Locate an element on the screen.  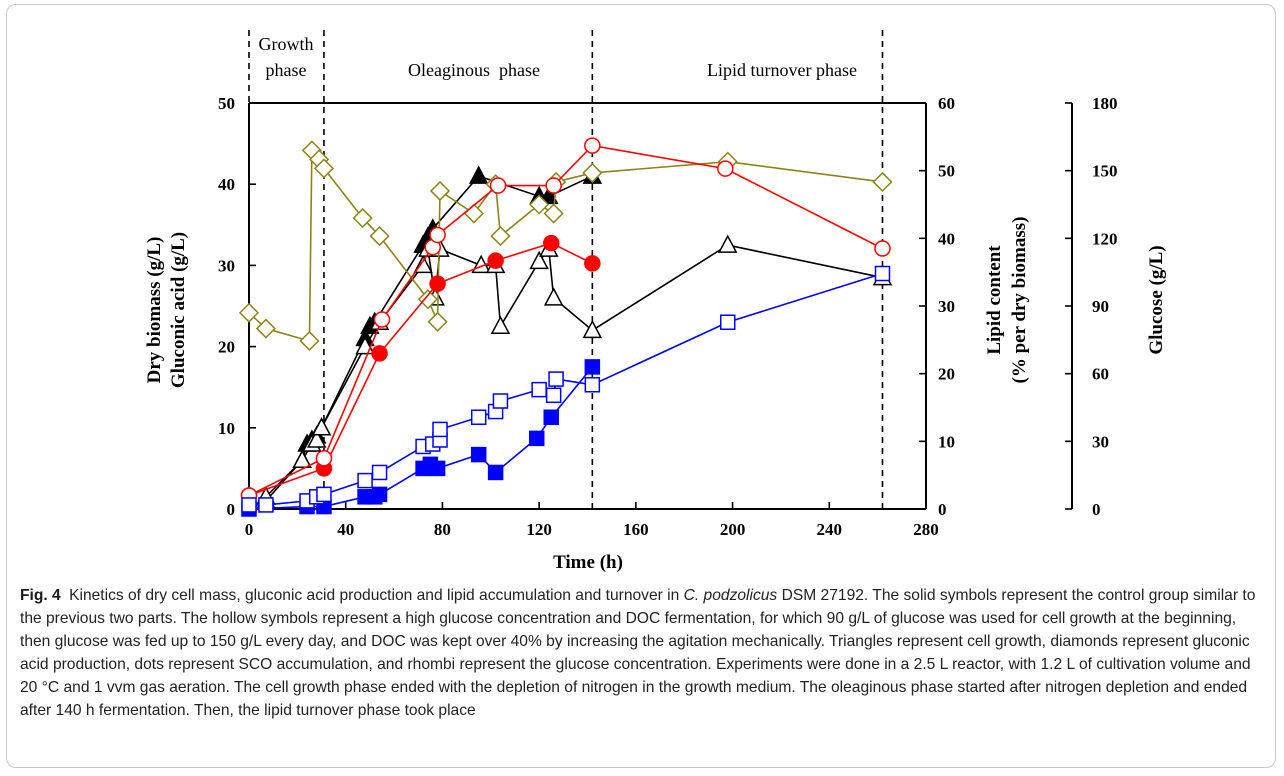
glucose-axis-label: Glucose (g/L) is located at coordinates (1156, 299).